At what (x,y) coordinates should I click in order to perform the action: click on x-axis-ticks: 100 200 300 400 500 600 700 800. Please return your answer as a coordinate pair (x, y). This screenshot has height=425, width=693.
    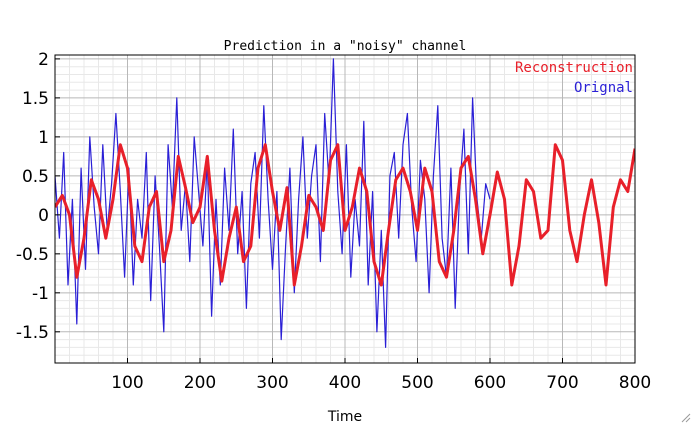
    Looking at the image, I should click on (381, 375).